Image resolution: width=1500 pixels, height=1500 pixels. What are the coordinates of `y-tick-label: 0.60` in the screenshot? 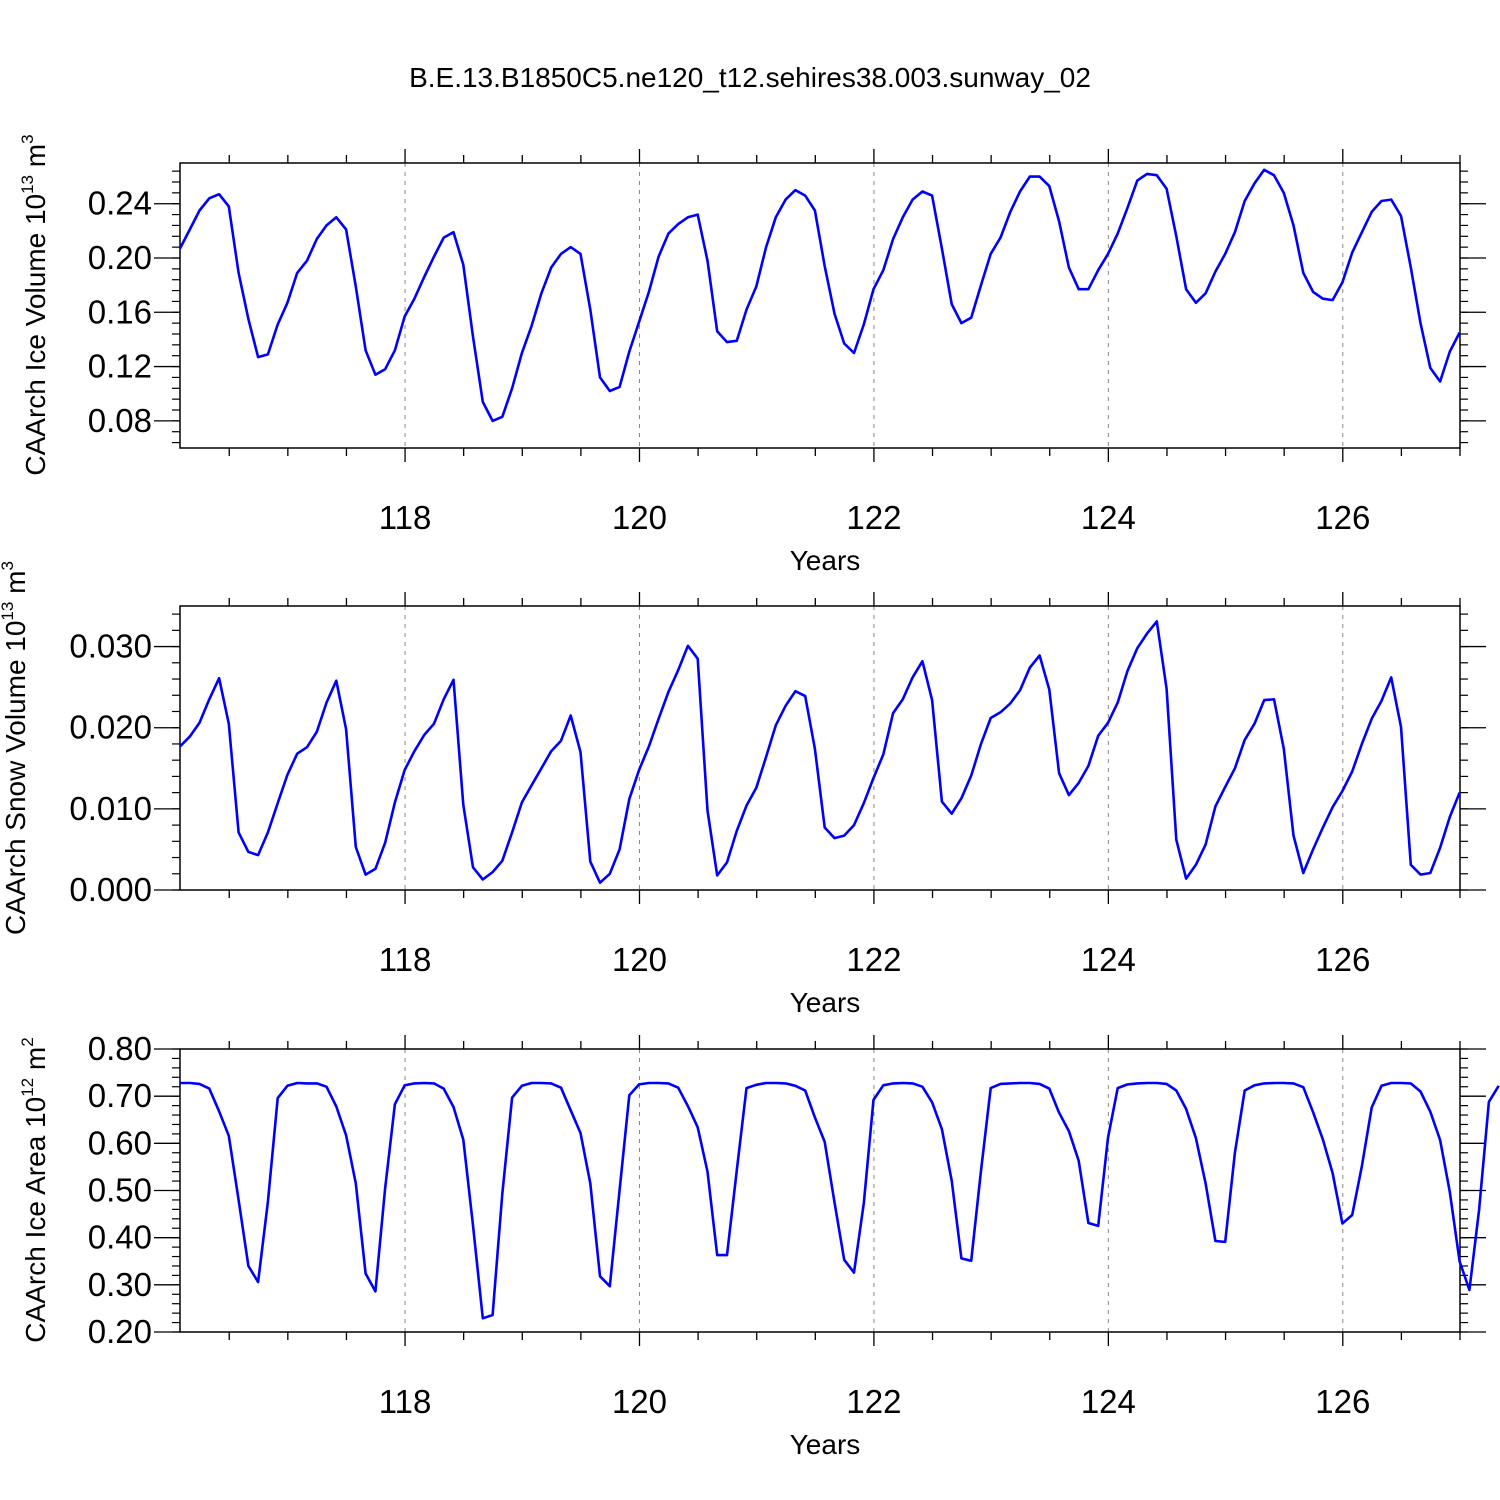 It's located at (120, 1142).